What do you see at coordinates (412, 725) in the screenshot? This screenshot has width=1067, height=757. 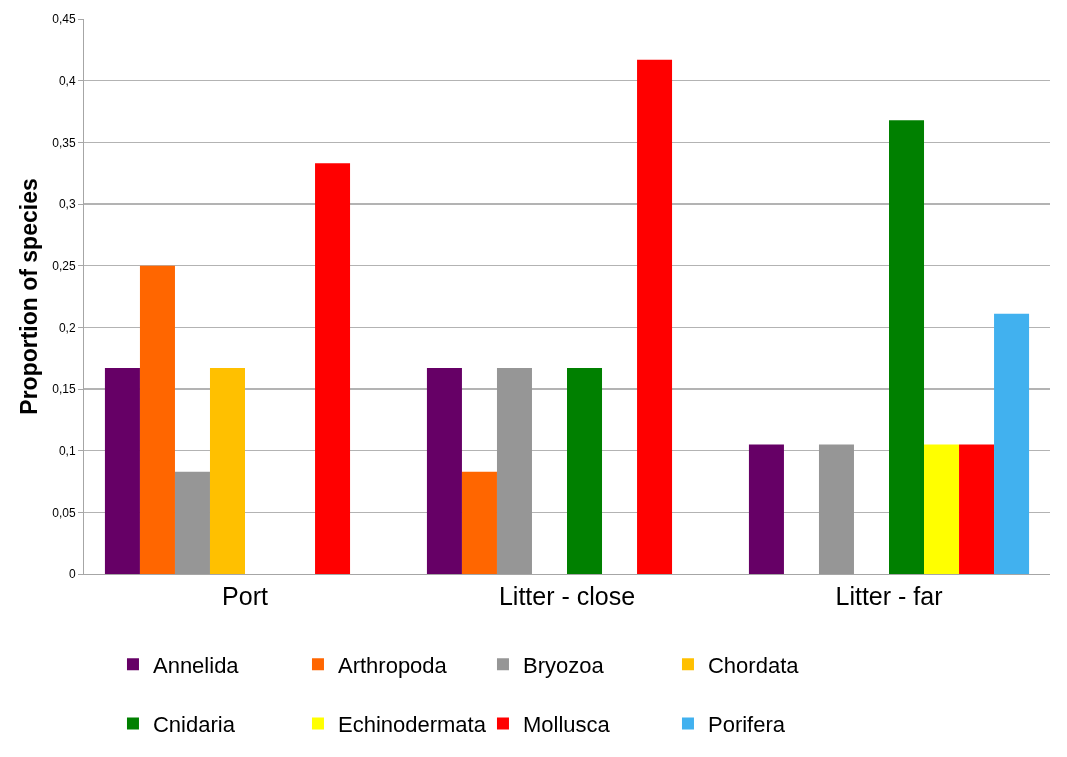 I see `legend-label: Echinodermata` at bounding box center [412, 725].